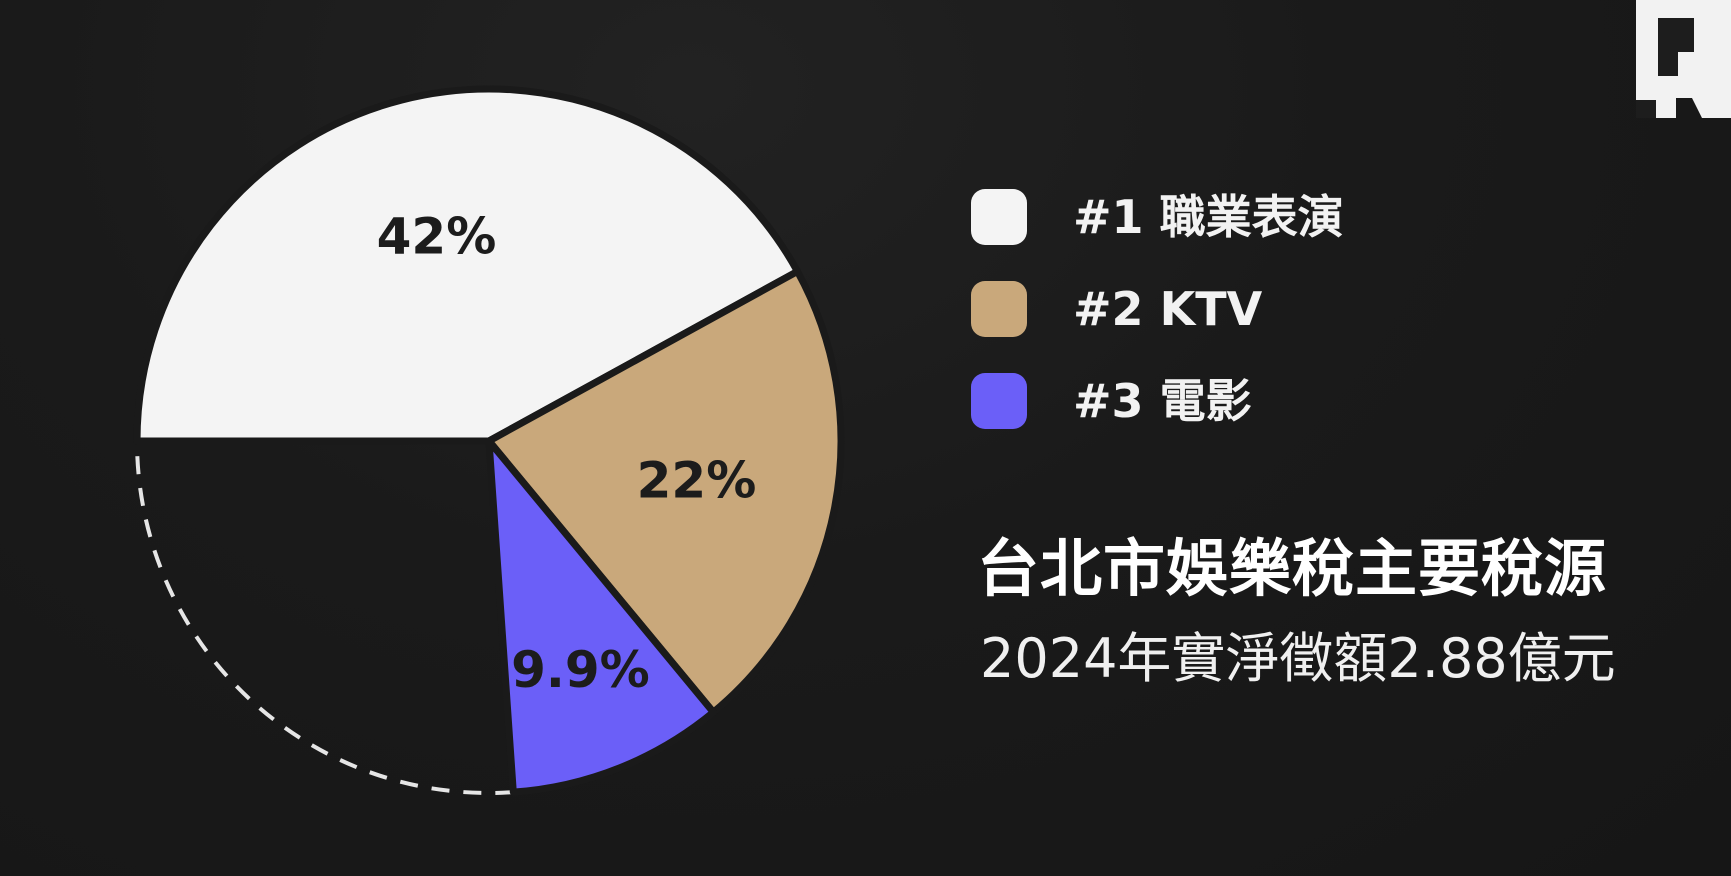 Image resolution: width=1731 pixels, height=876 pixels. I want to click on legend-swatch-performance, so click(999, 217).